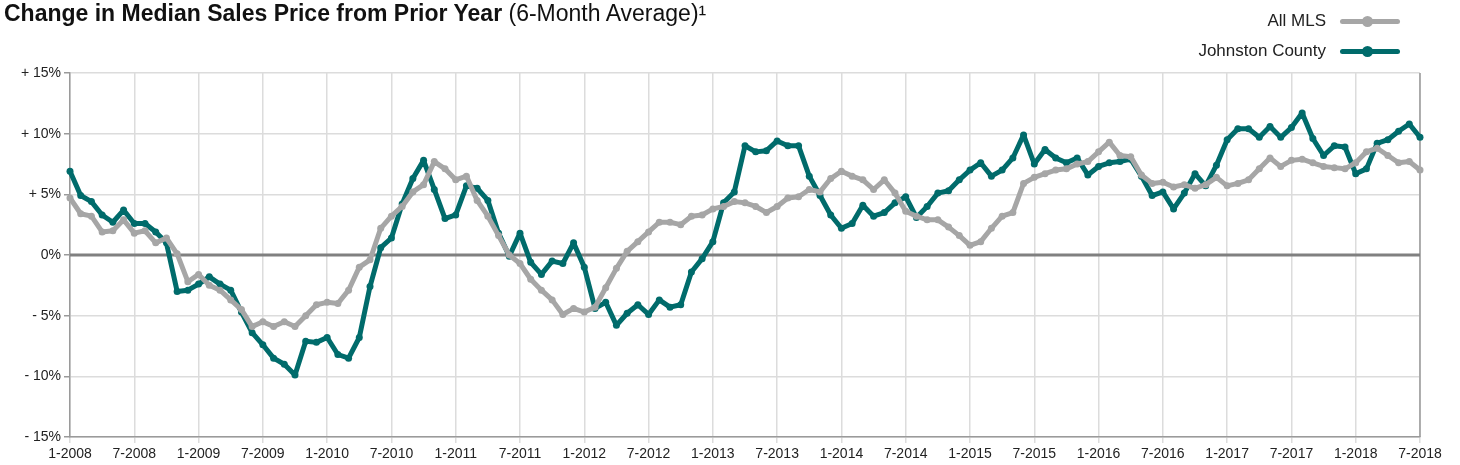 The width and height of the screenshot is (1460, 465). What do you see at coordinates (40, 132) in the screenshot?
I see `y-tick-label: + 10%` at bounding box center [40, 132].